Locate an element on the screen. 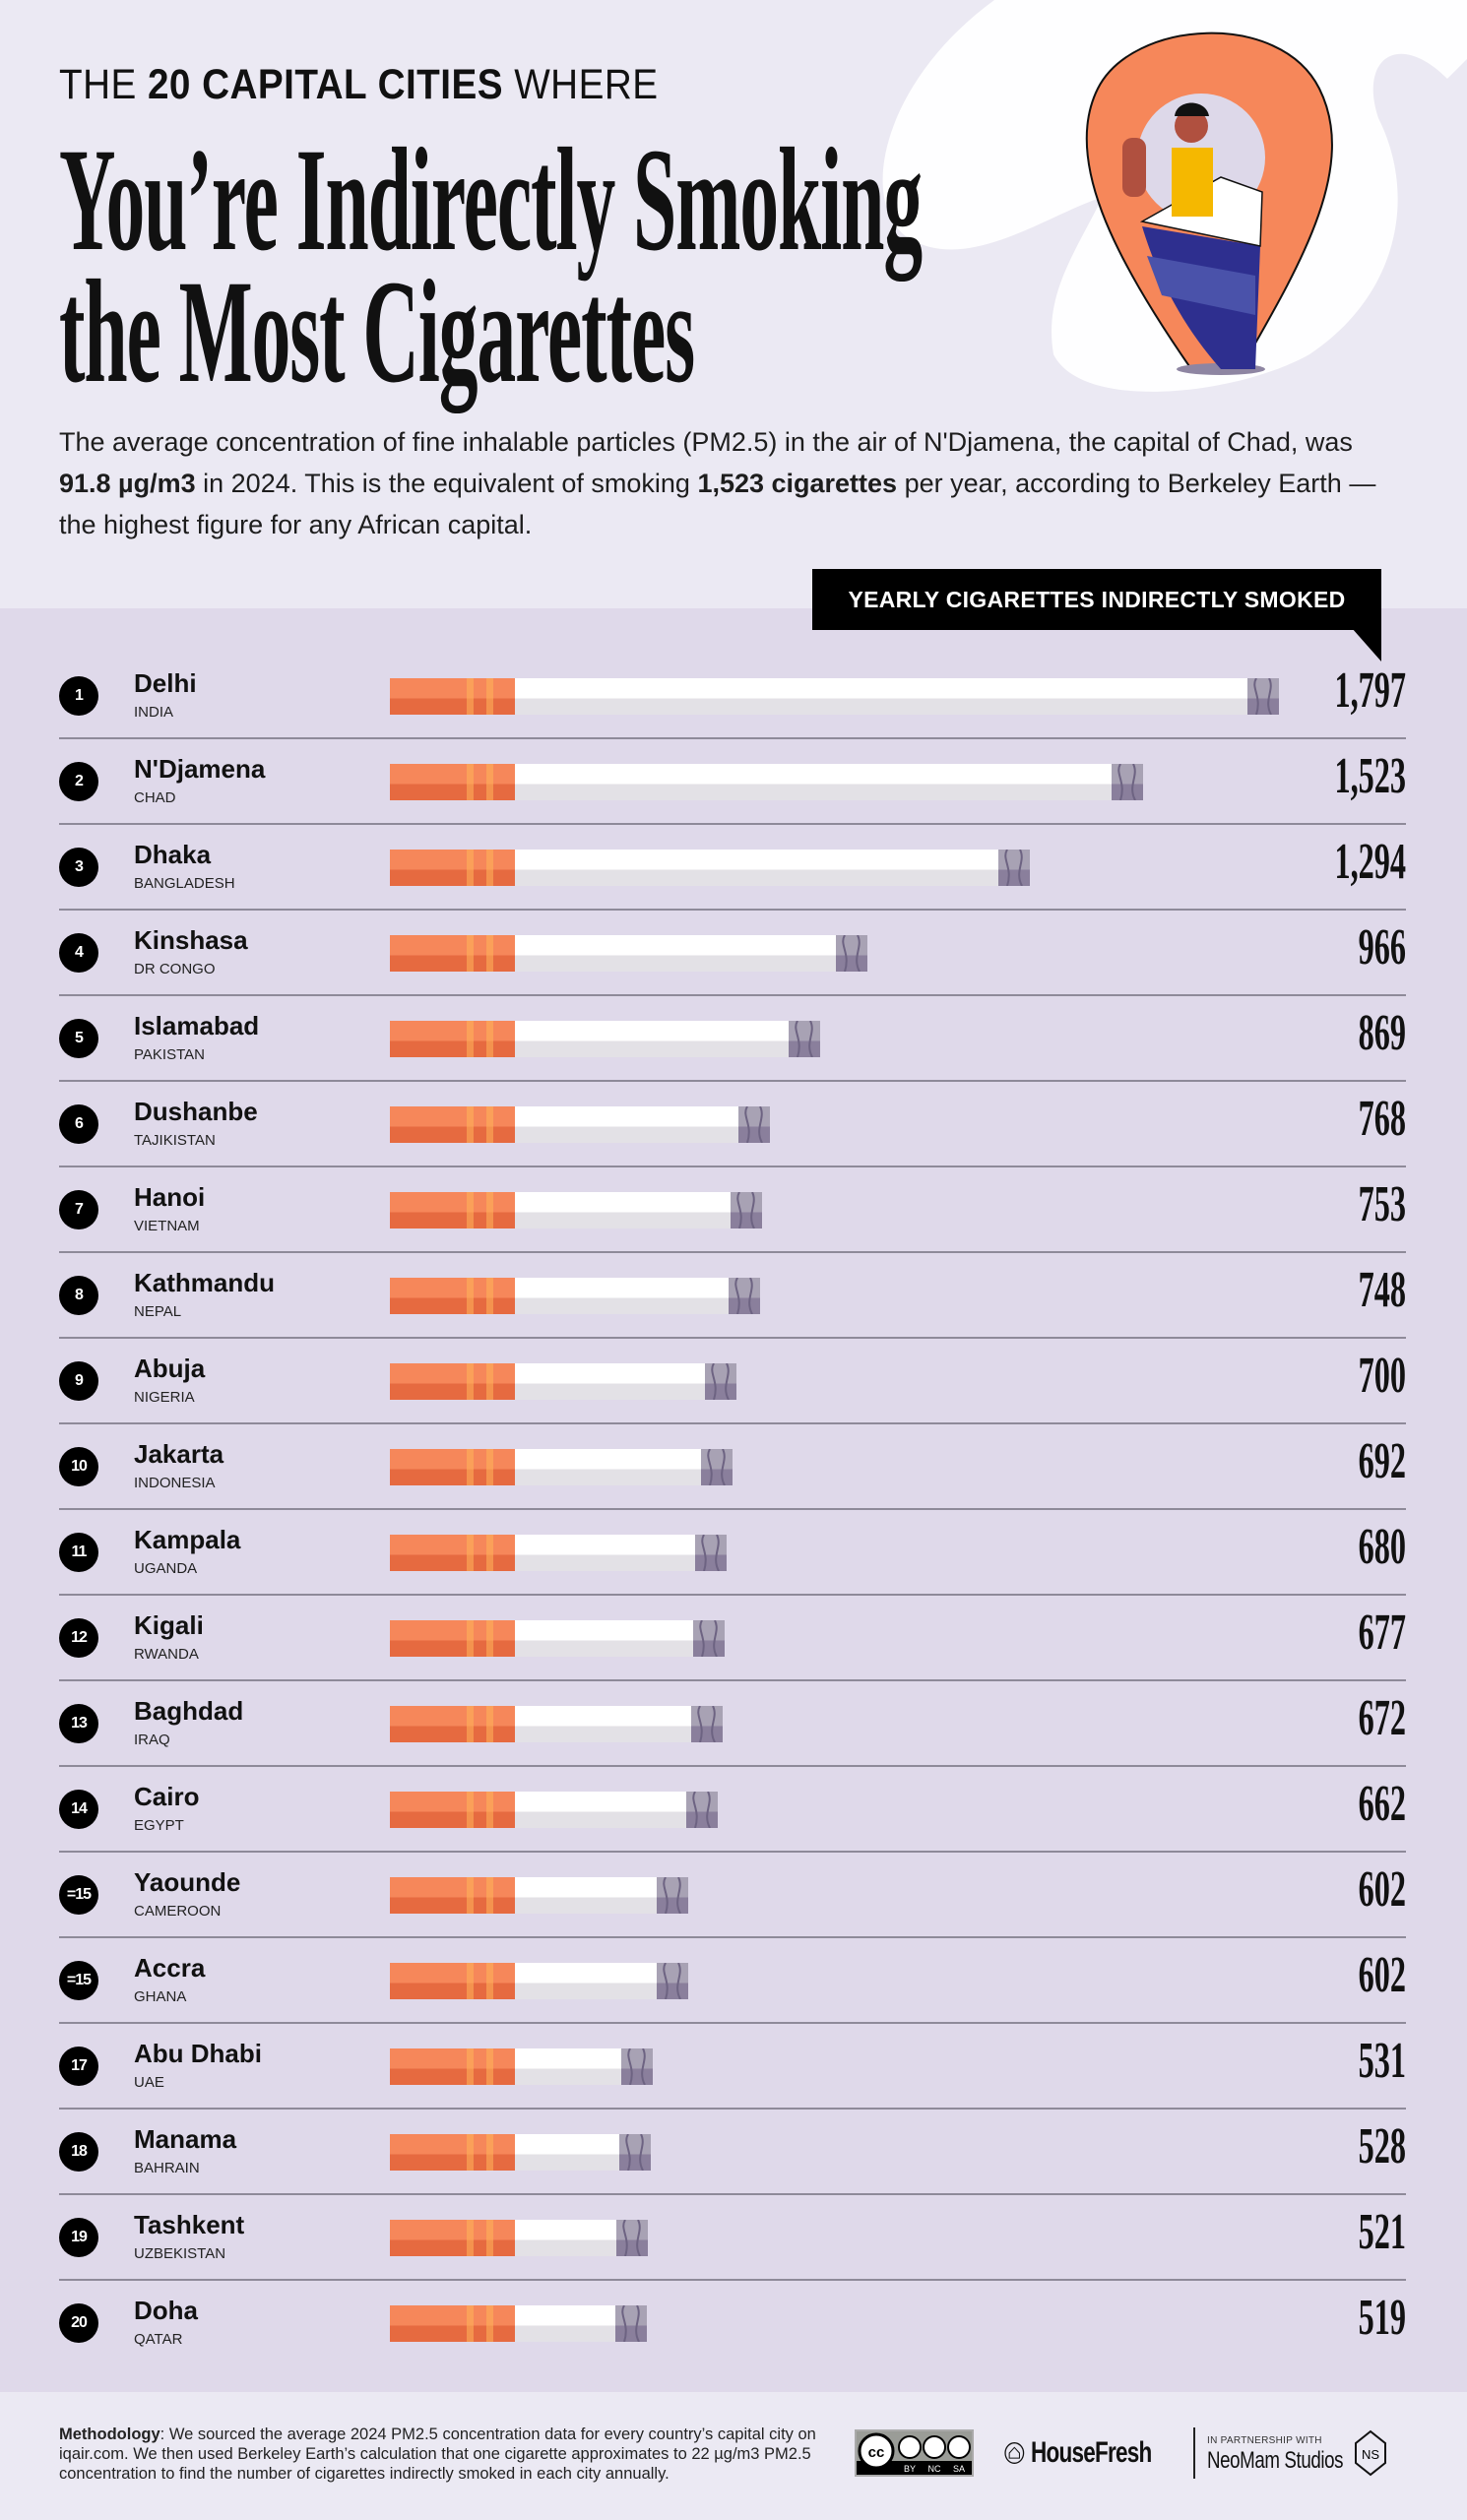 This screenshot has height=2520, width=1467. value-label: 677 is located at coordinates (1382, 1633).